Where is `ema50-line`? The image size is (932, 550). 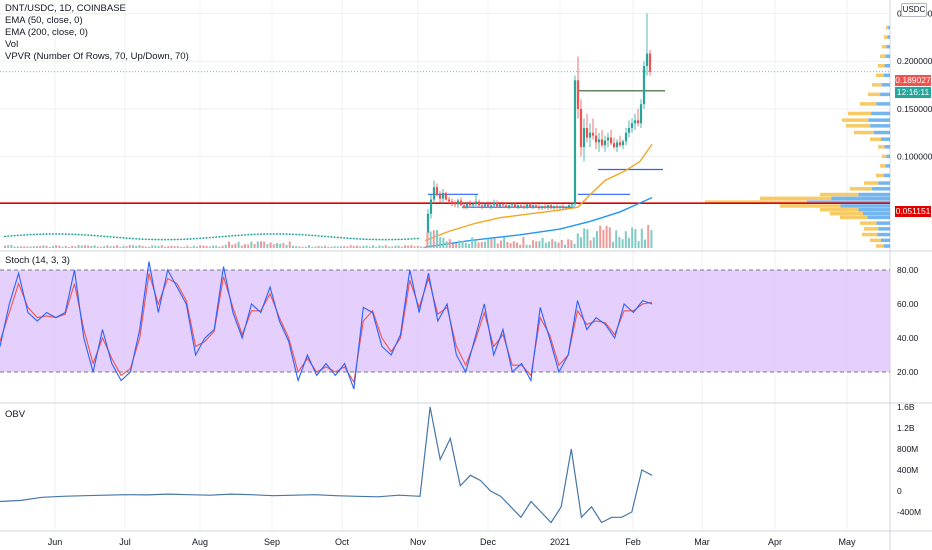 ema50-line is located at coordinates (538, 192).